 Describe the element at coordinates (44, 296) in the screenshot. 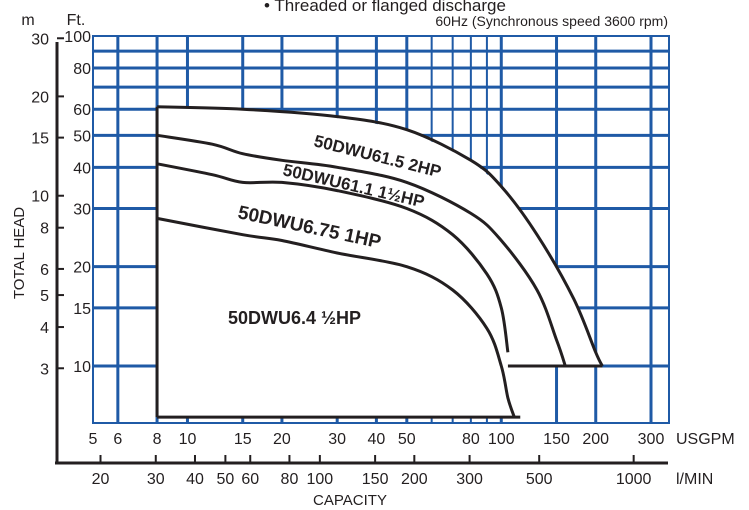

I see `m-tick-label: 5` at that location.